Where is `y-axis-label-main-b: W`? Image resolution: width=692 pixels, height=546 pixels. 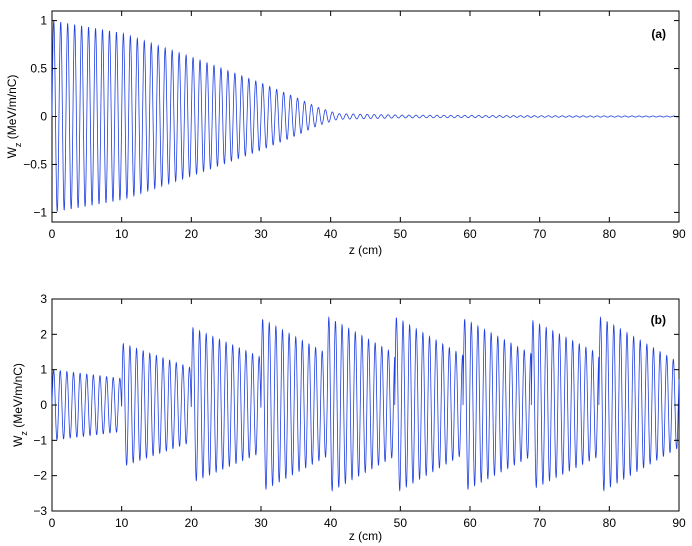 y-axis-label-main-b: W is located at coordinates (18, 441).